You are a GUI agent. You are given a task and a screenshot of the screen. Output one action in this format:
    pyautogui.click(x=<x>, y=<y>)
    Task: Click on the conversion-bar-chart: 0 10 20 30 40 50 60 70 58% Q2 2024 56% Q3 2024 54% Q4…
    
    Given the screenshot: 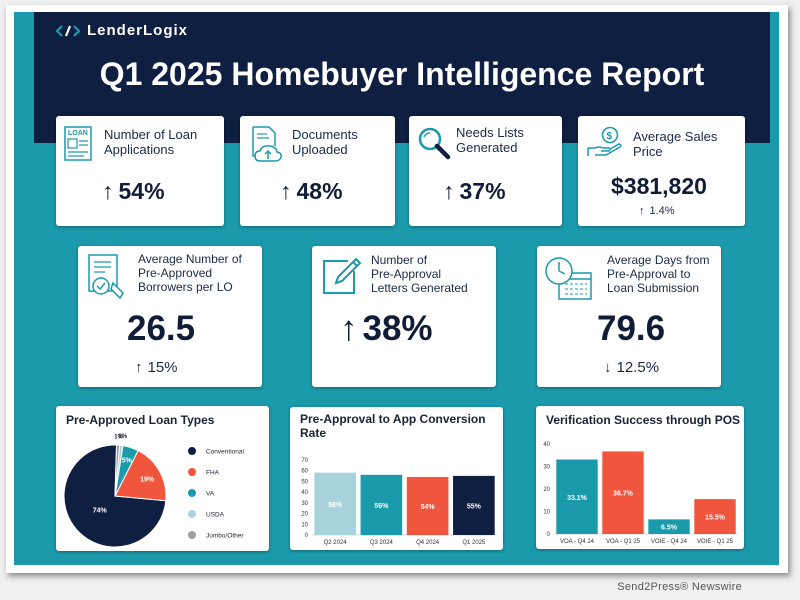 What is the action you would take?
    pyautogui.click(x=399, y=502)
    